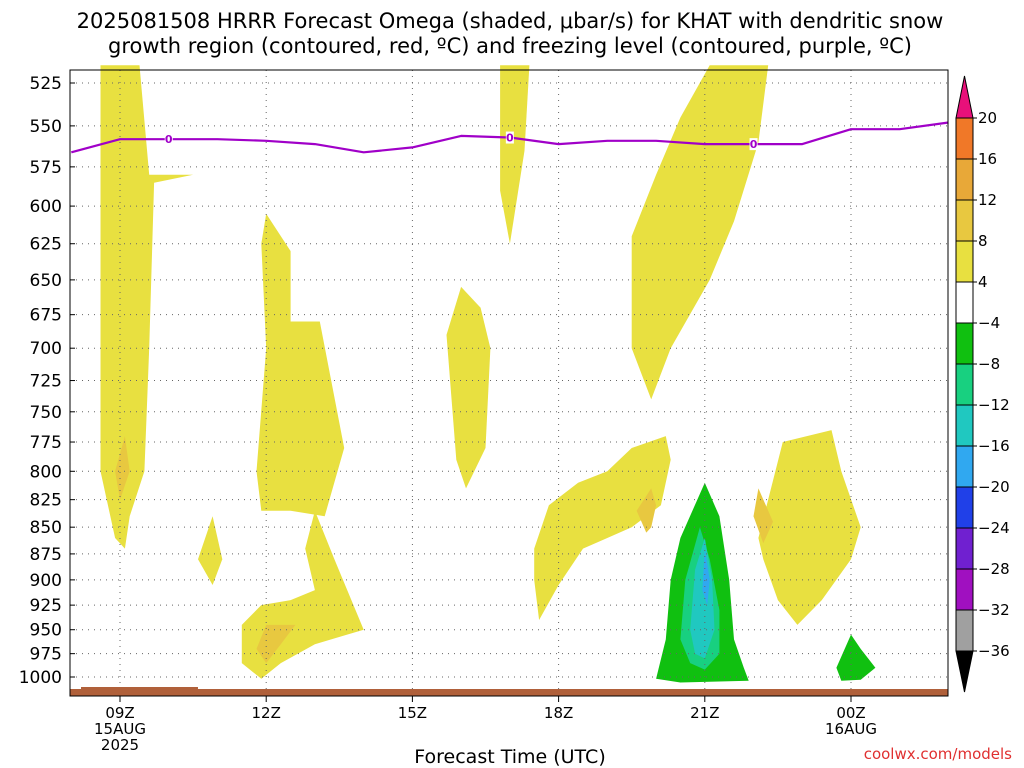 The height and width of the screenshot is (768, 1024). What do you see at coordinates (46, 581) in the screenshot?
I see `y-tick-label: 900` at bounding box center [46, 581].